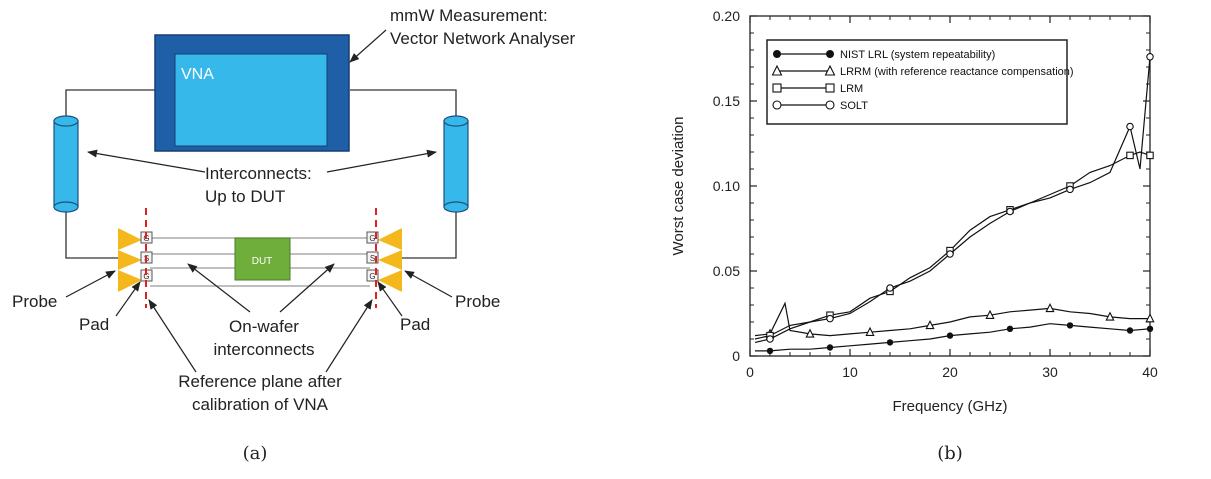 The image size is (1211, 479). What do you see at coordinates (949, 406) in the screenshot?
I see `x-axis-label: Frequency (GHz)` at bounding box center [949, 406].